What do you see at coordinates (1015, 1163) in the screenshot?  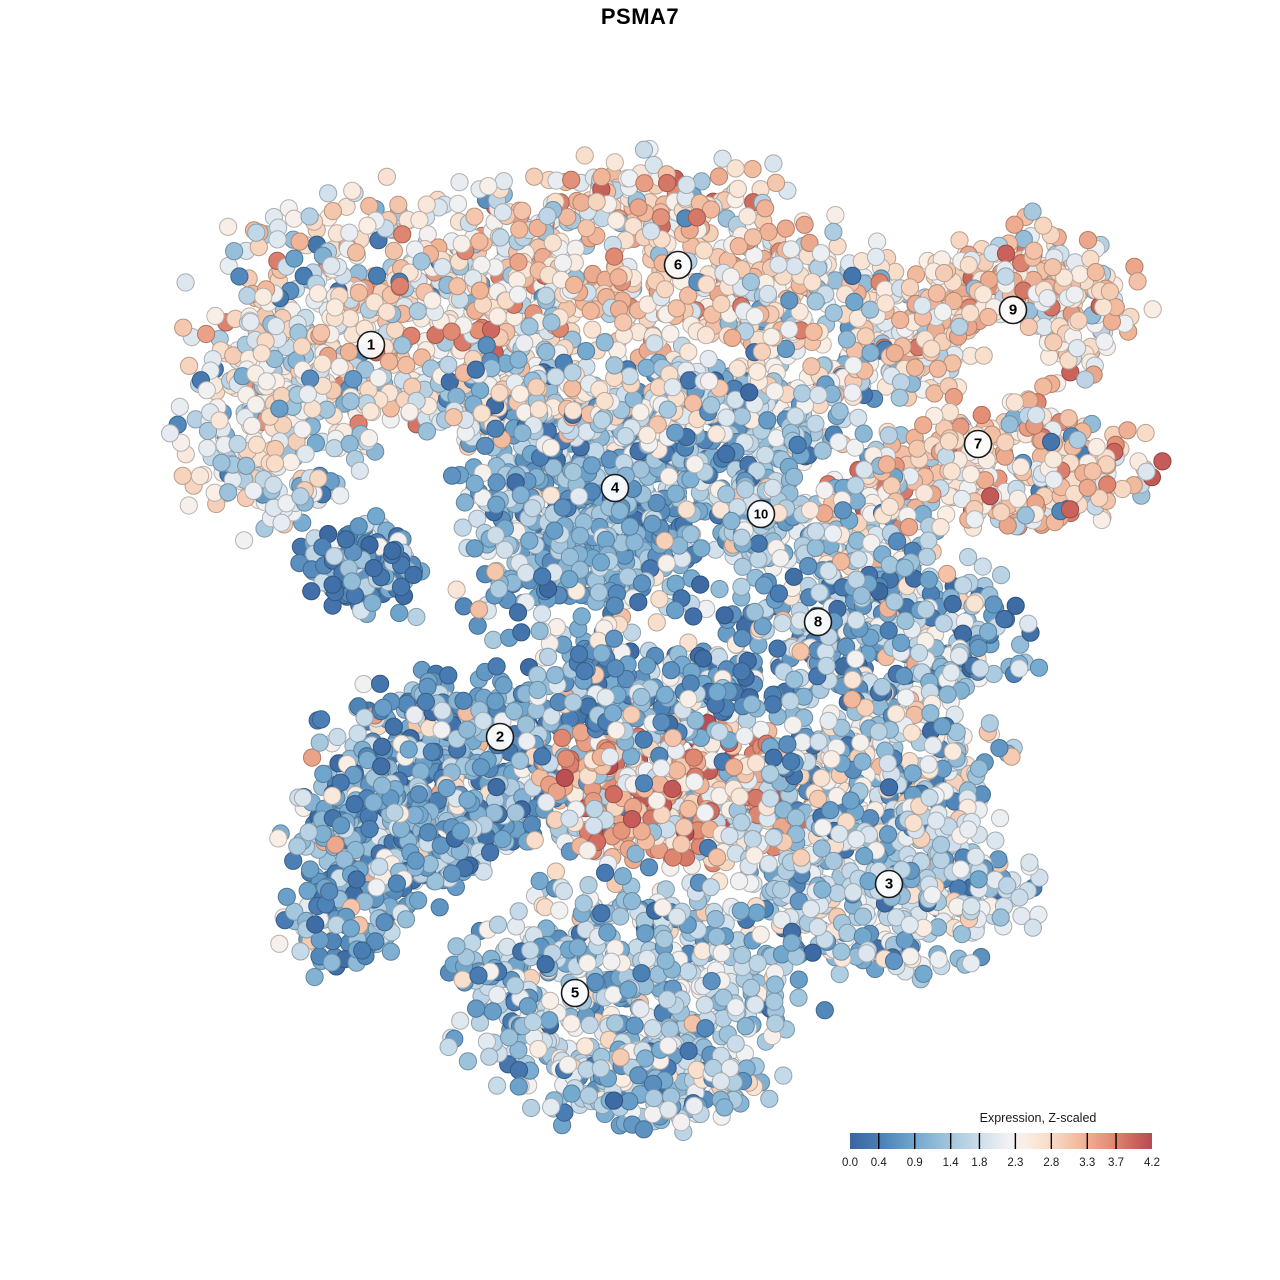 I see `colorbar-tick-label: 2.3` at bounding box center [1015, 1163].